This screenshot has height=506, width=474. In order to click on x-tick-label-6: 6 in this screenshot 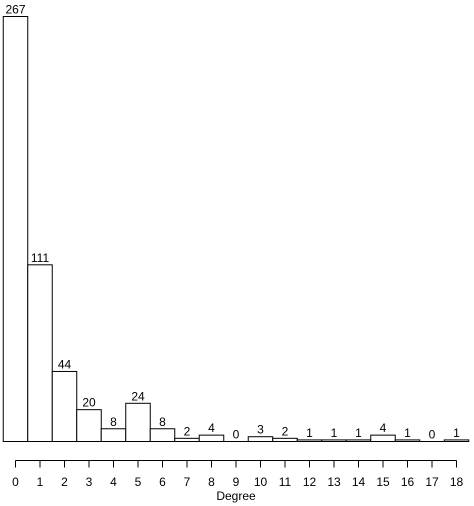, I will do `click(162, 482)`.